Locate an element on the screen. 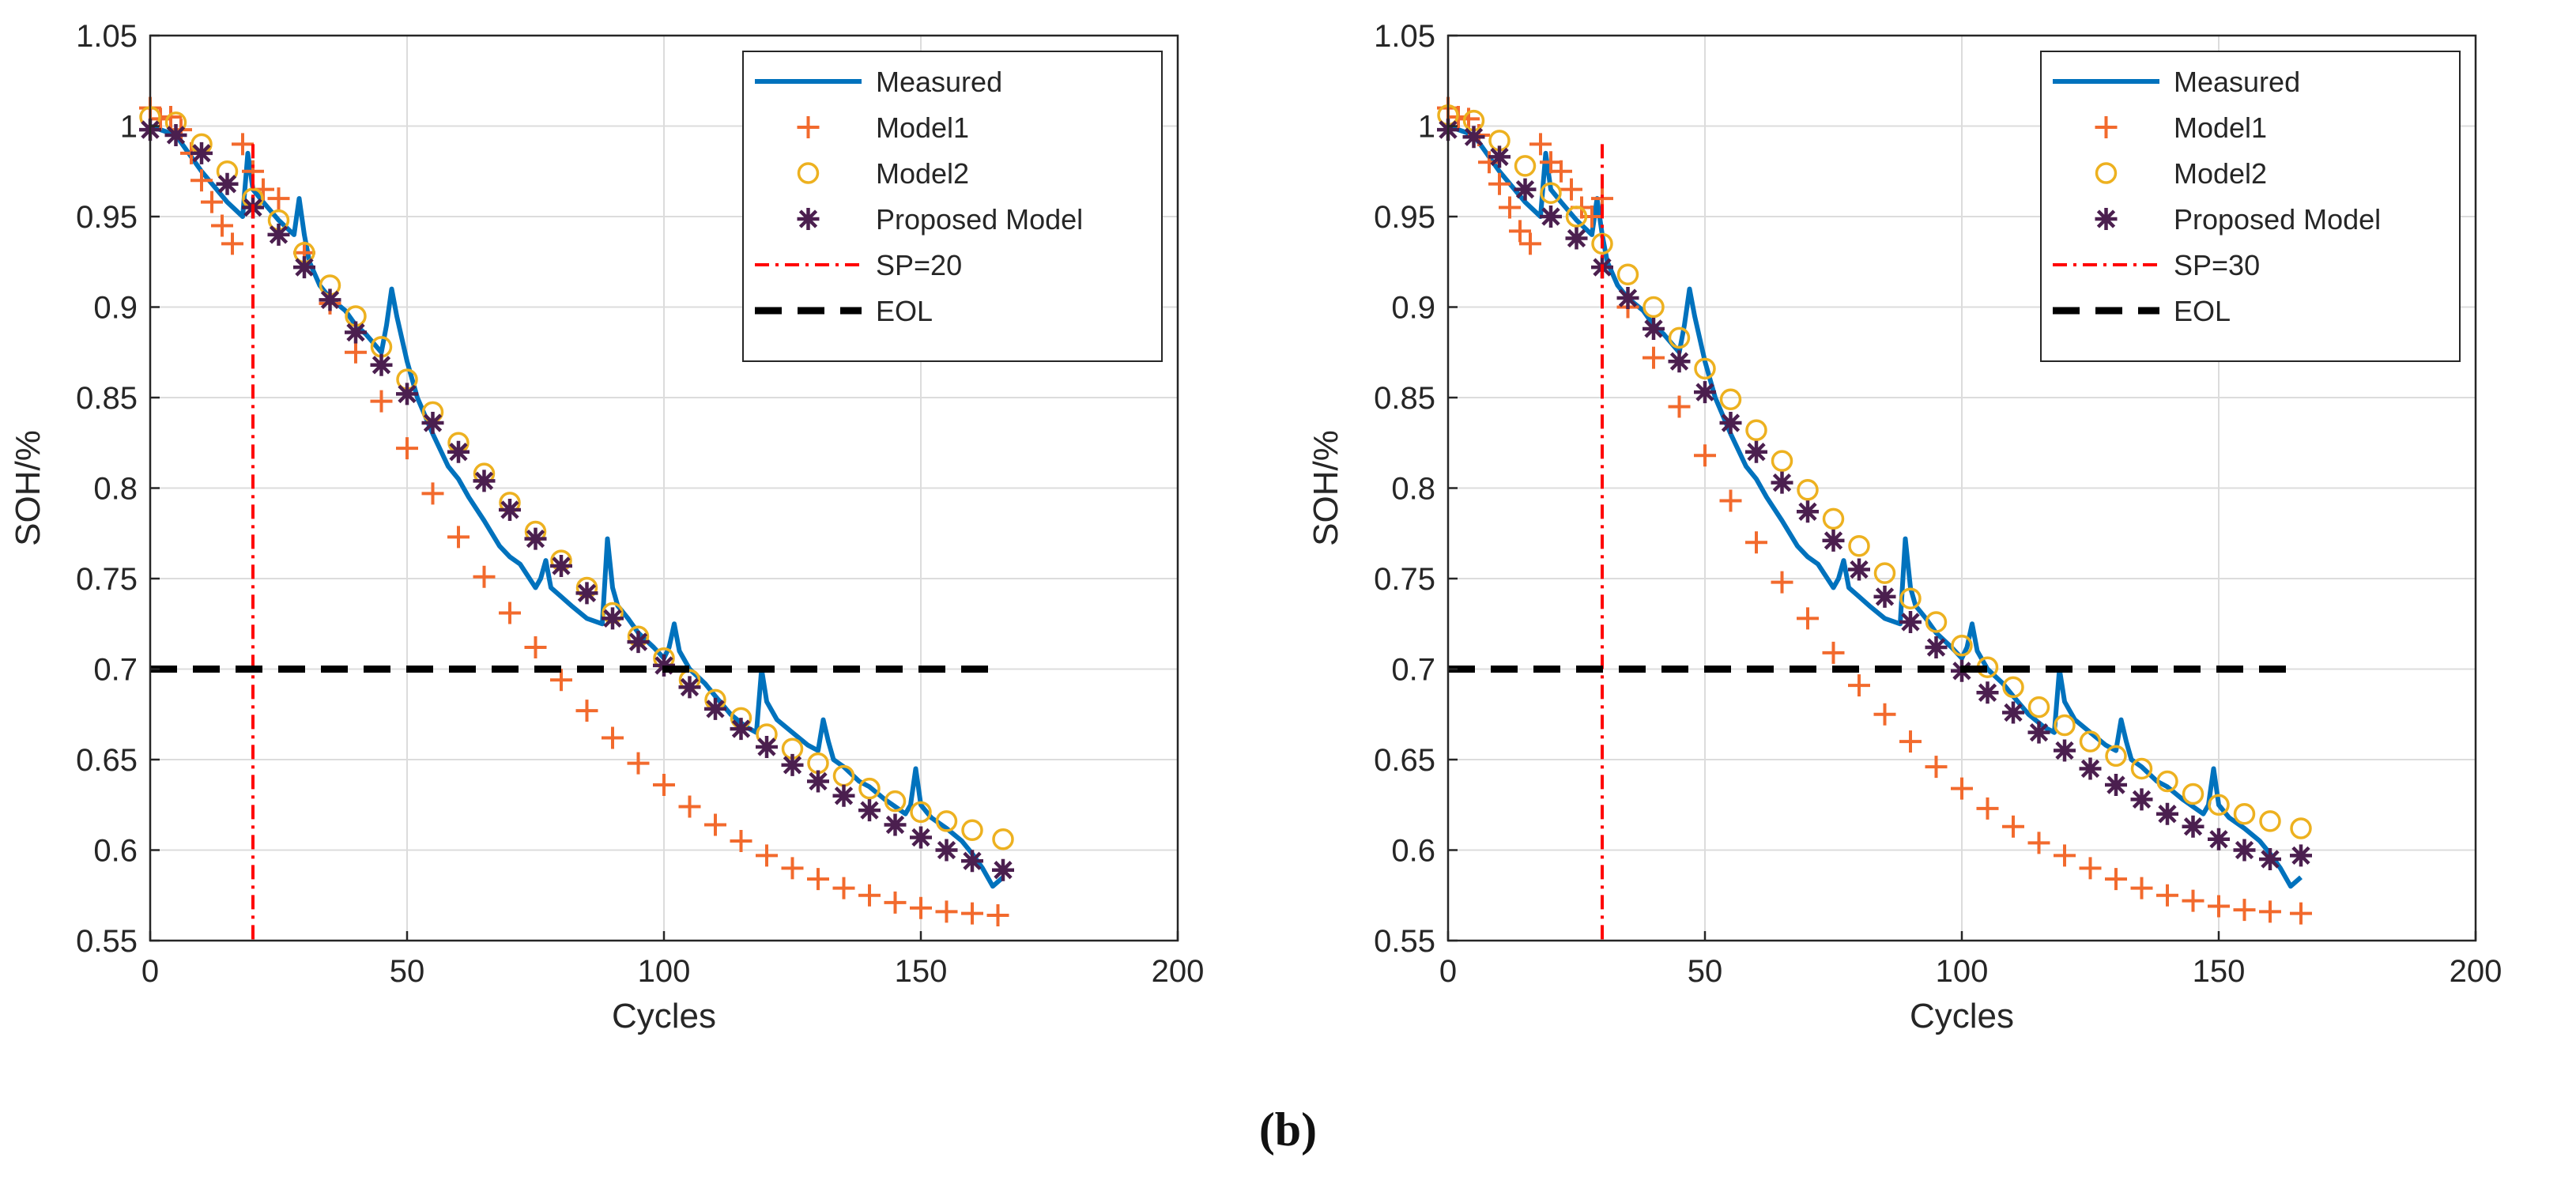 The image size is (2576, 1188). y-tick-label: 0.65 is located at coordinates (1404, 760).